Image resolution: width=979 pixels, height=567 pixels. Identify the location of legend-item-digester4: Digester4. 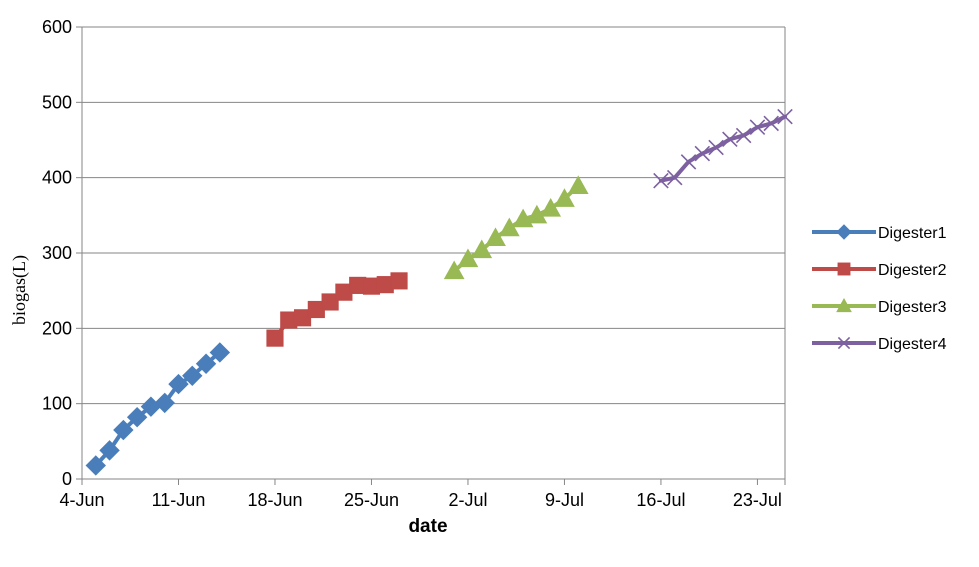
(879, 344).